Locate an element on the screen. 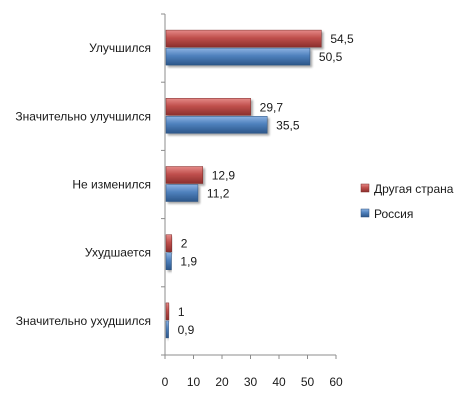  data-label: 1,9 is located at coordinates (188, 262).